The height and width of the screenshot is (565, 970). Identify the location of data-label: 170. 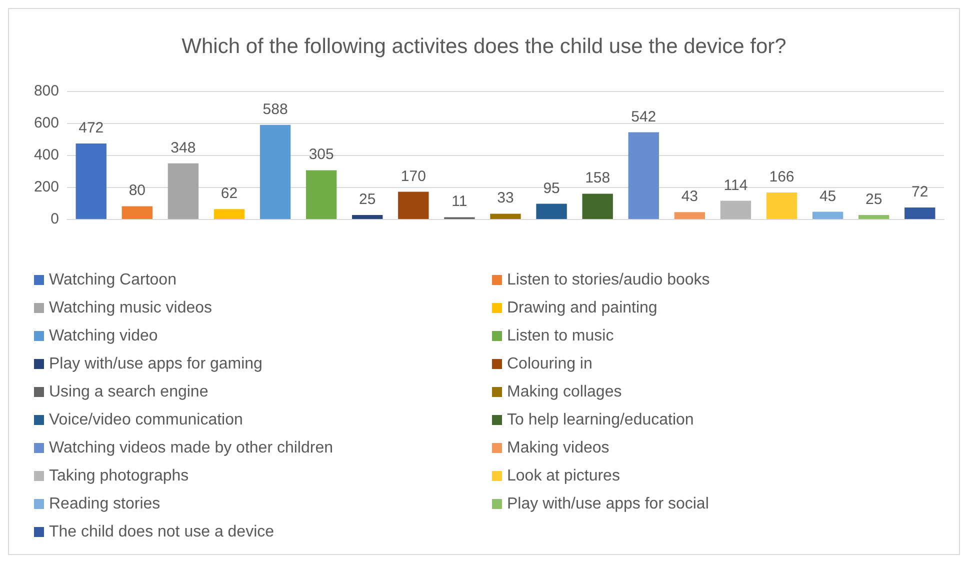
(413, 176).